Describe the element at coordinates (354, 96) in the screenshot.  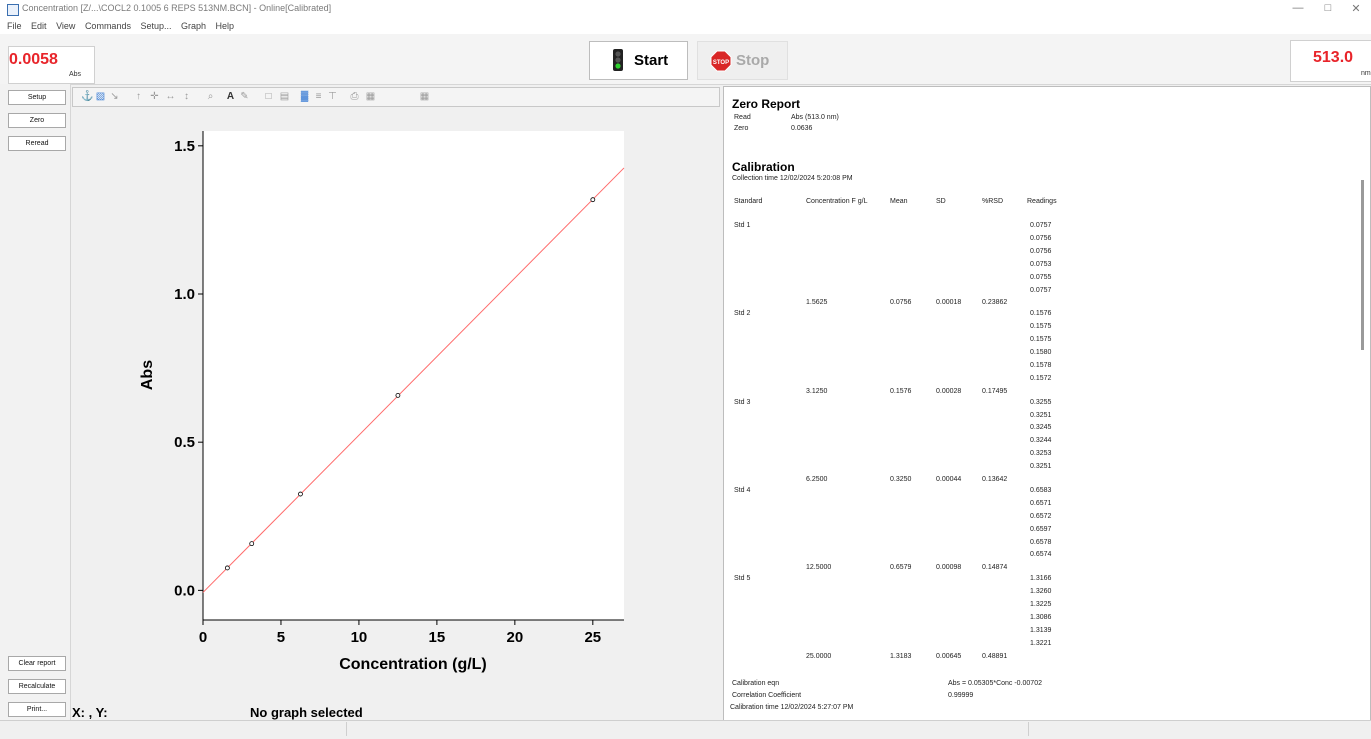
I see `print-graph-icon: ⎙` at that location.